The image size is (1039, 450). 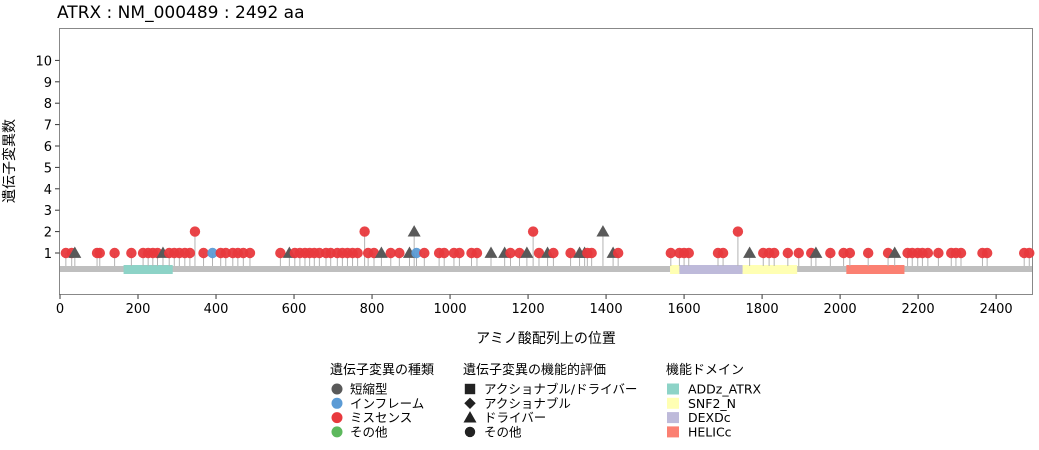 I want to click on backbone-bar, so click(x=546, y=269).